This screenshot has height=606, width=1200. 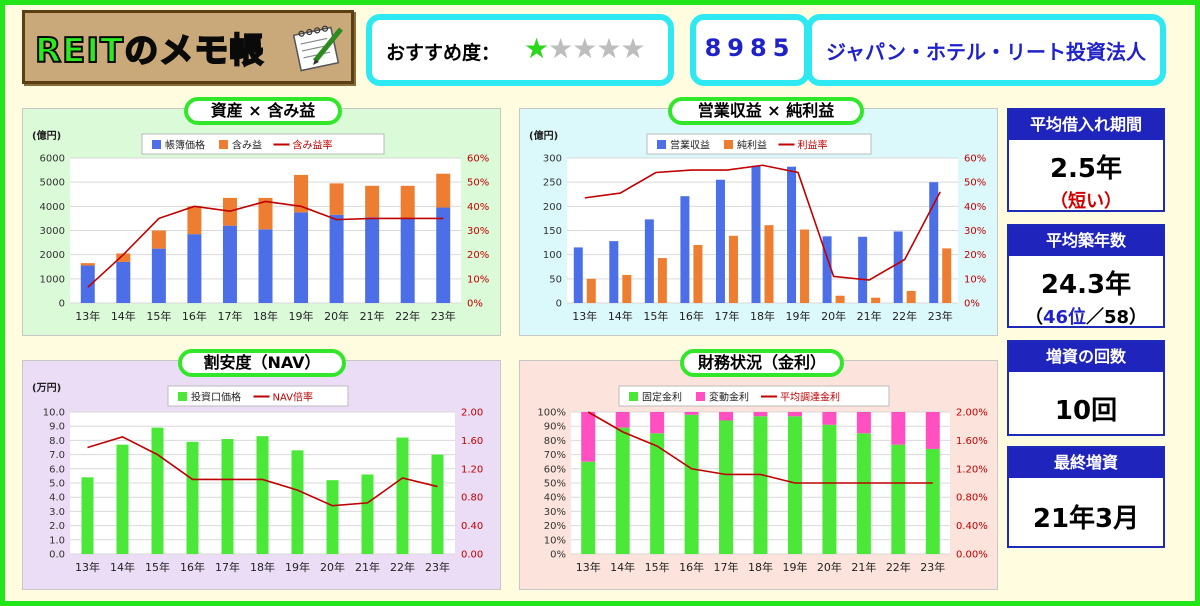 I want to click on stat-rank: （46位／58）, so click(x=1086, y=316).